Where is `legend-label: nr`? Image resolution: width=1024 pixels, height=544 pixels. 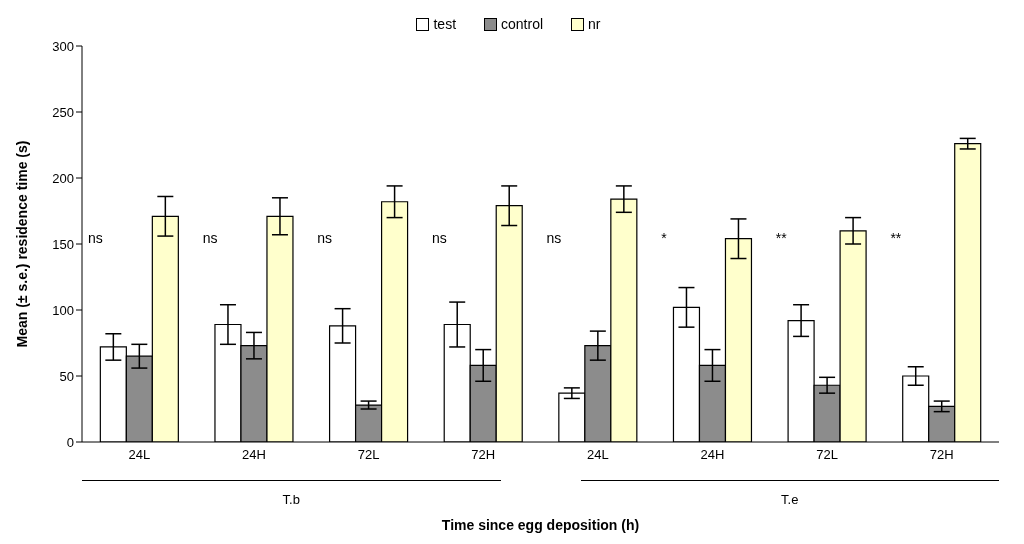 legend-label: nr is located at coordinates (594, 24).